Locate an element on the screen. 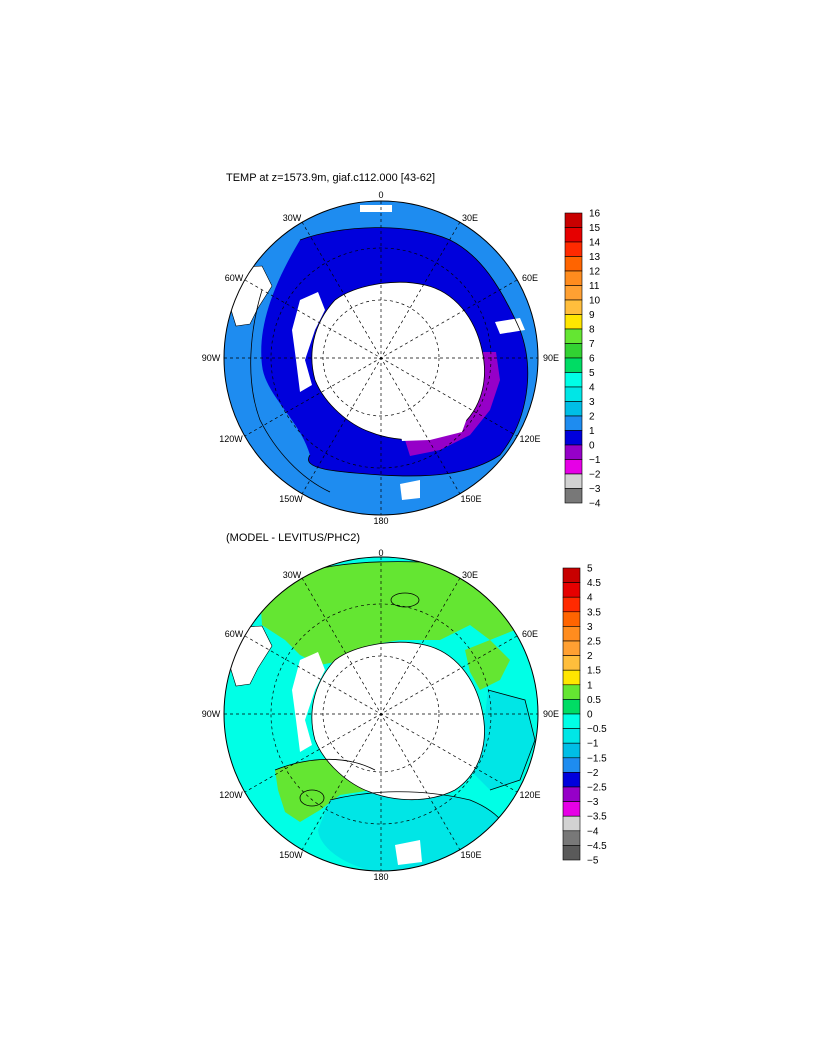 Image resolution: width=818 pixels, height=1055 pixels. cb2-label-4: 3 is located at coordinates (590, 627).